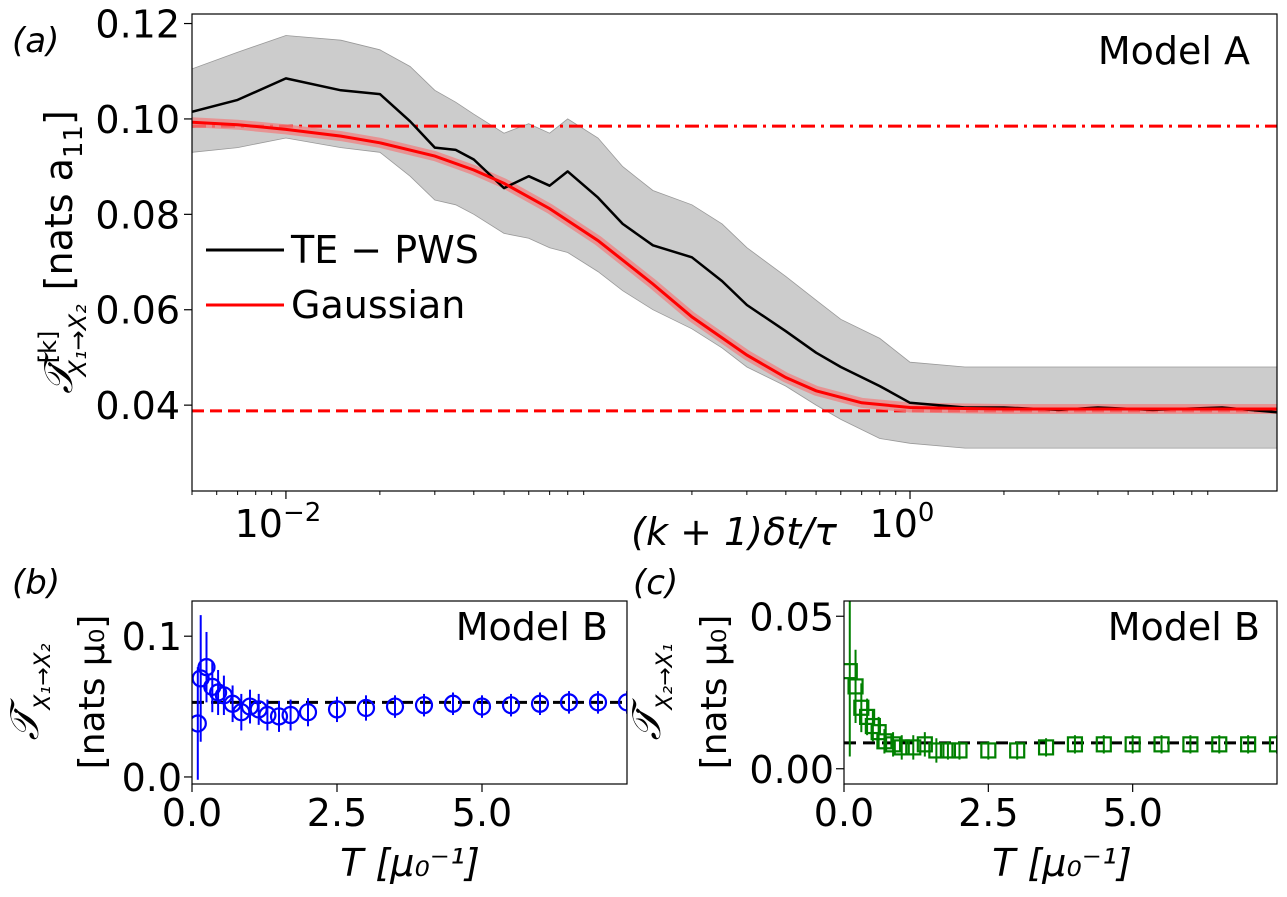  Describe the element at coordinates (43, 676) in the screenshot. I see `panel-b-y-axis-subscript: X₁→X₂` at that location.